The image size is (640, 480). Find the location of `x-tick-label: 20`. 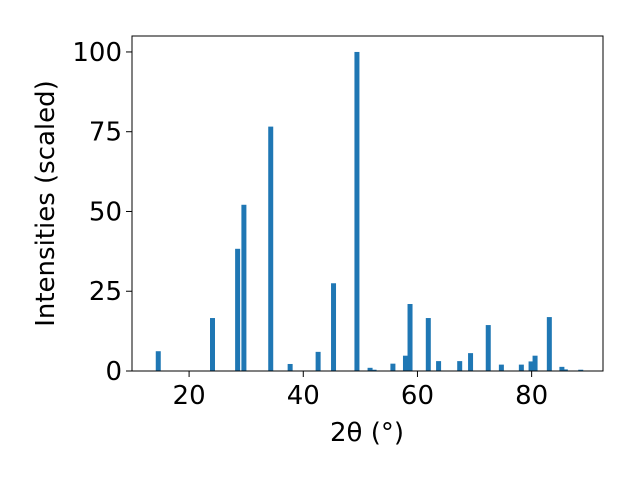

x-tick-label: 20 is located at coordinates (189, 396).